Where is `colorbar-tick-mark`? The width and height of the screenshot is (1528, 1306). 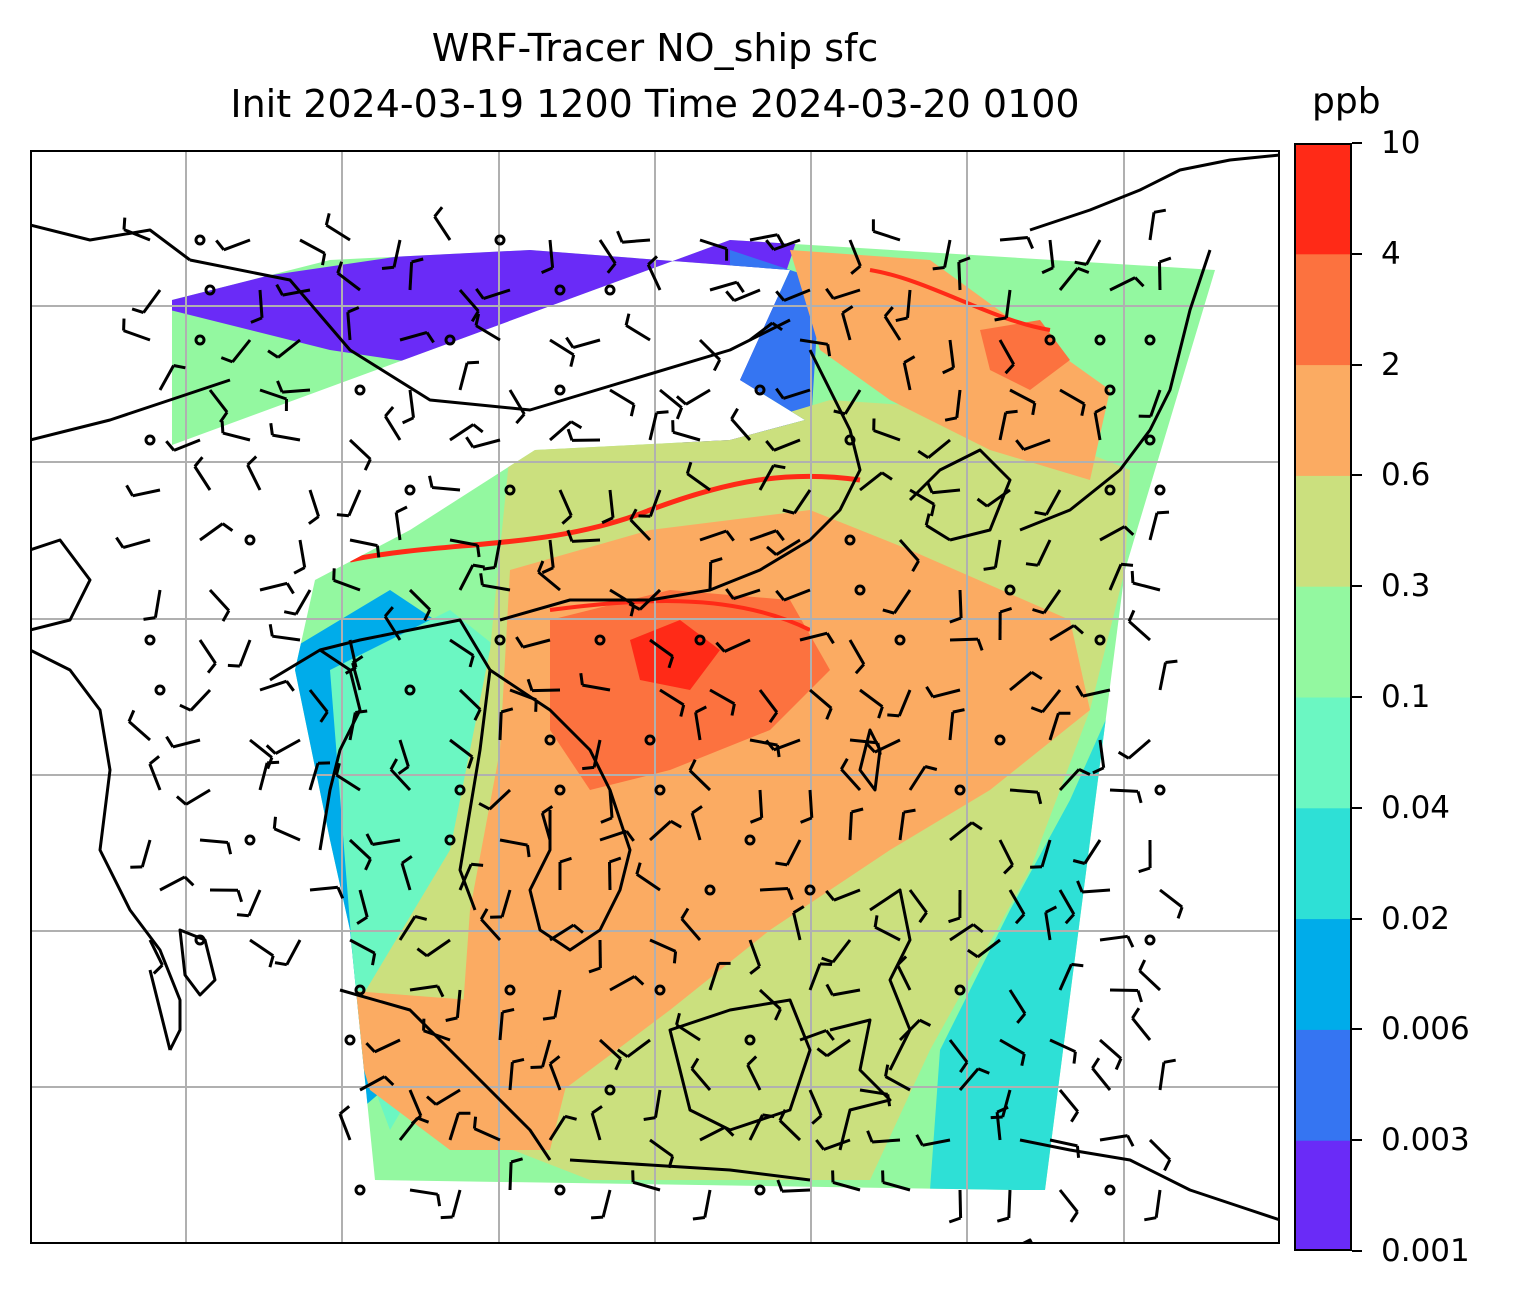
colorbar-tick-mark is located at coordinates (1357, 143).